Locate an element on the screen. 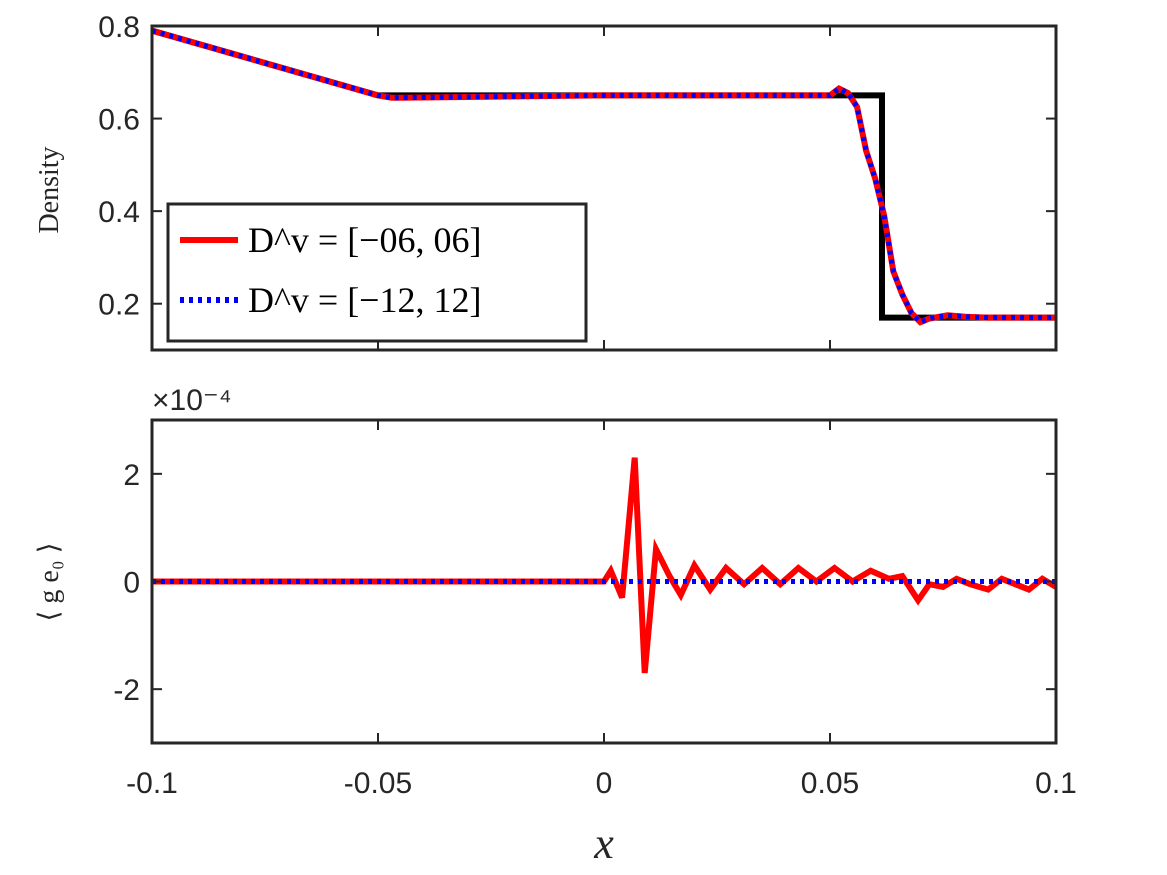 This screenshot has width=1167, height=875. y-tick-label: 2 is located at coordinates (131, 475).